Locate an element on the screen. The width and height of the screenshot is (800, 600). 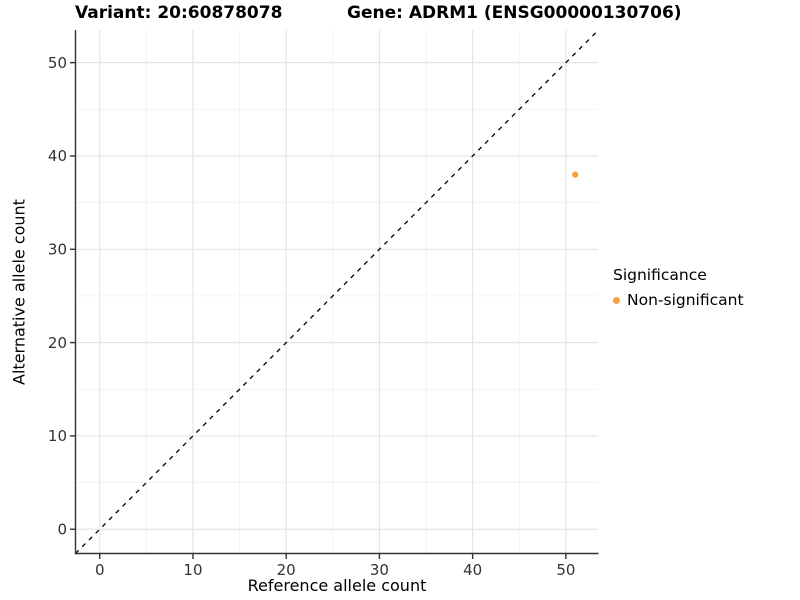
x-tick-label: 20 is located at coordinates (286, 570).